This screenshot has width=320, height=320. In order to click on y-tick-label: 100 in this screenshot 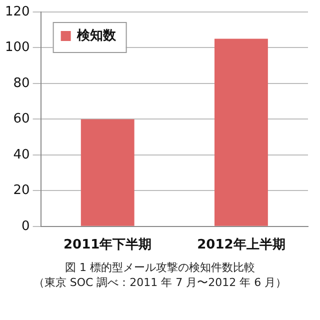, I will do `click(17, 48)`.